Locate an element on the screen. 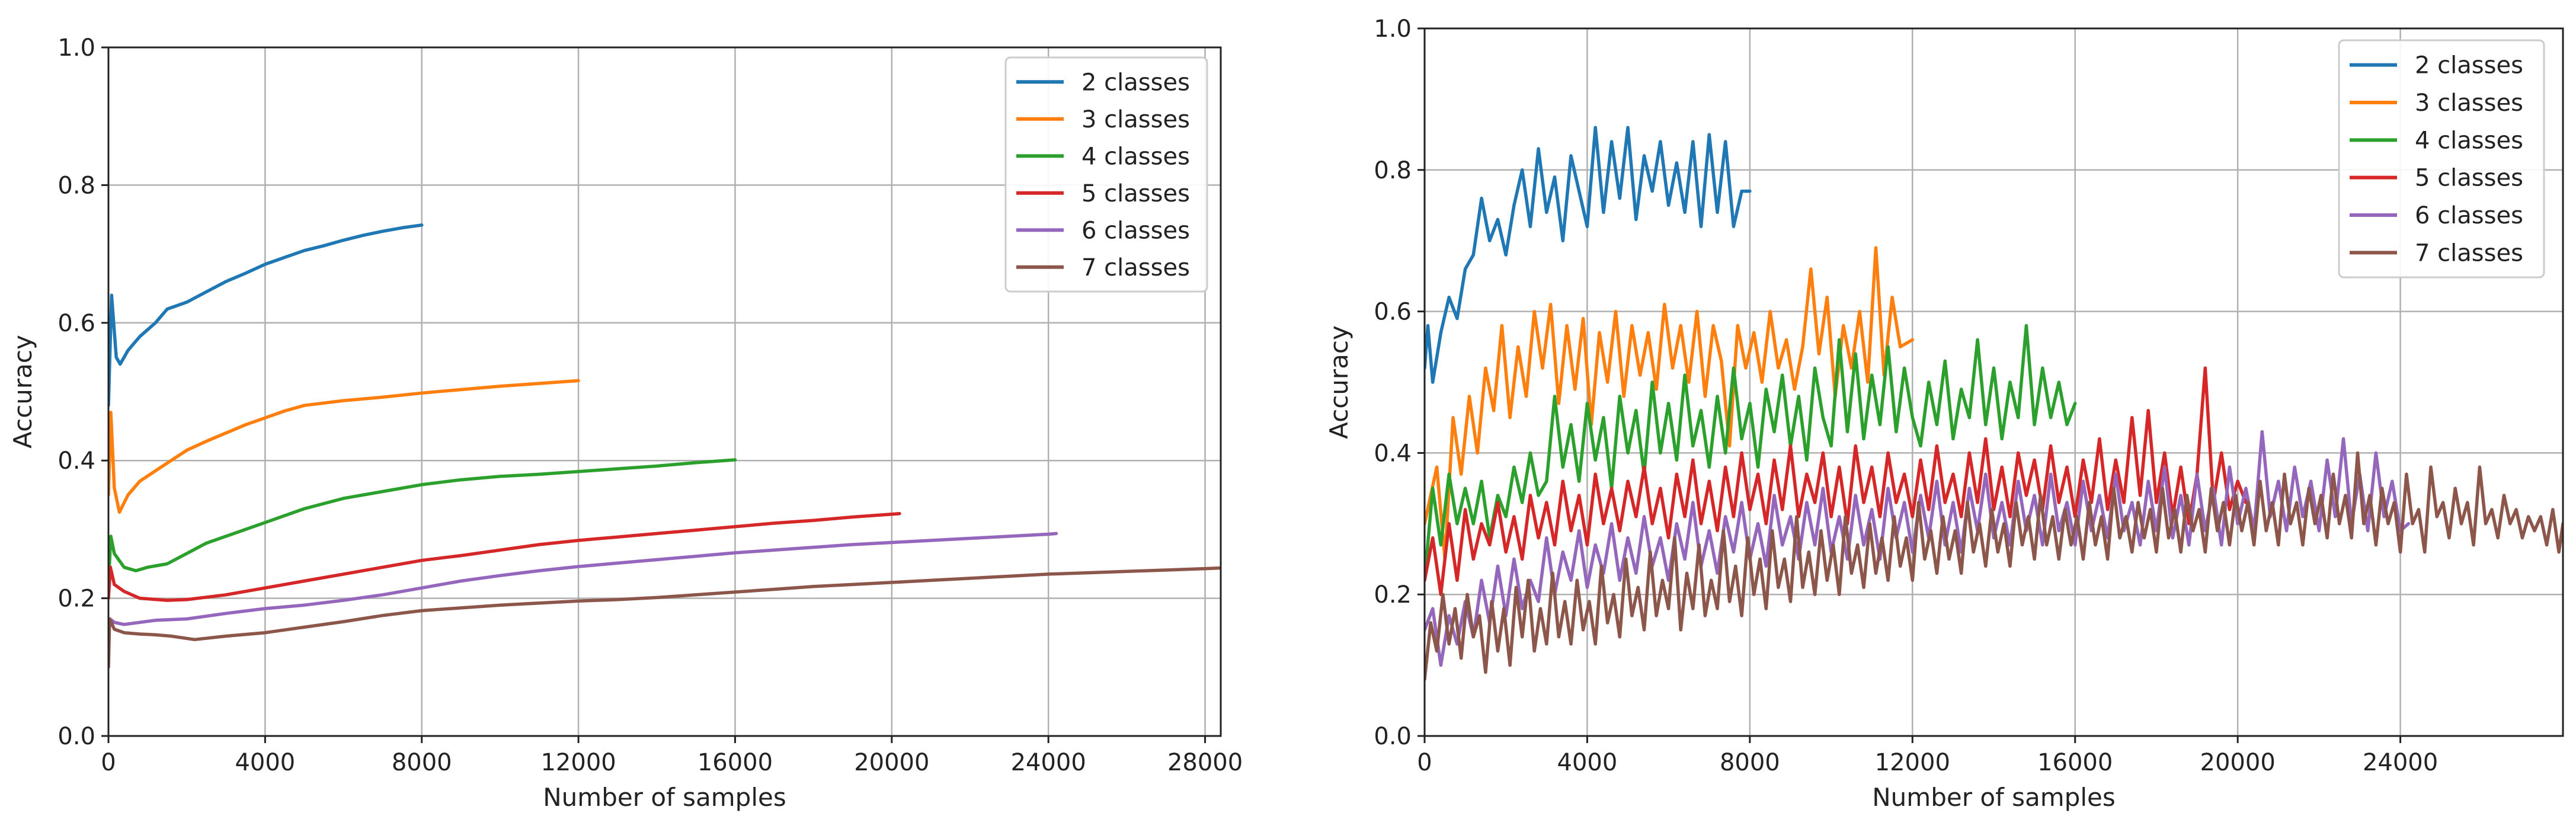 The height and width of the screenshot is (829, 2576). series-line-6-classes is located at coordinates (583, 581).